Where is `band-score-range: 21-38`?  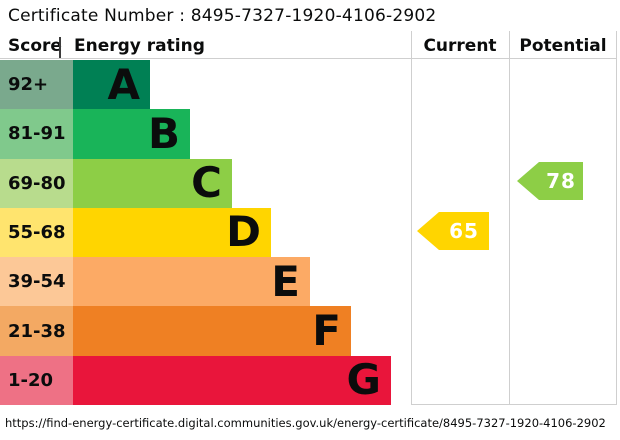 band-score-range: 21-38 is located at coordinates (36, 331).